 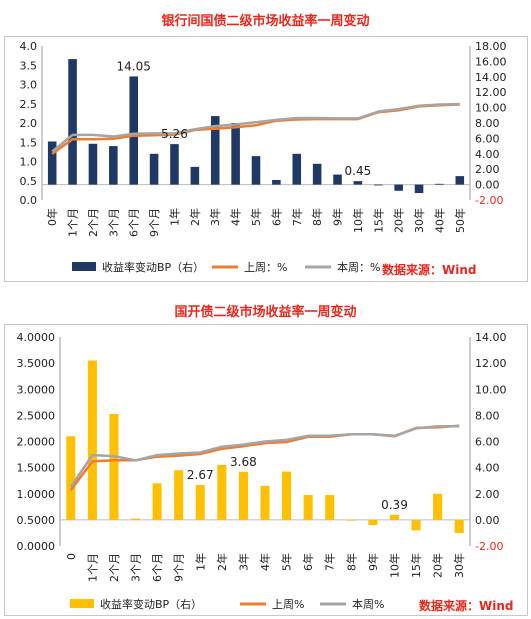 I want to click on chart-2-right-tick-label: 14.00, so click(x=491, y=337).